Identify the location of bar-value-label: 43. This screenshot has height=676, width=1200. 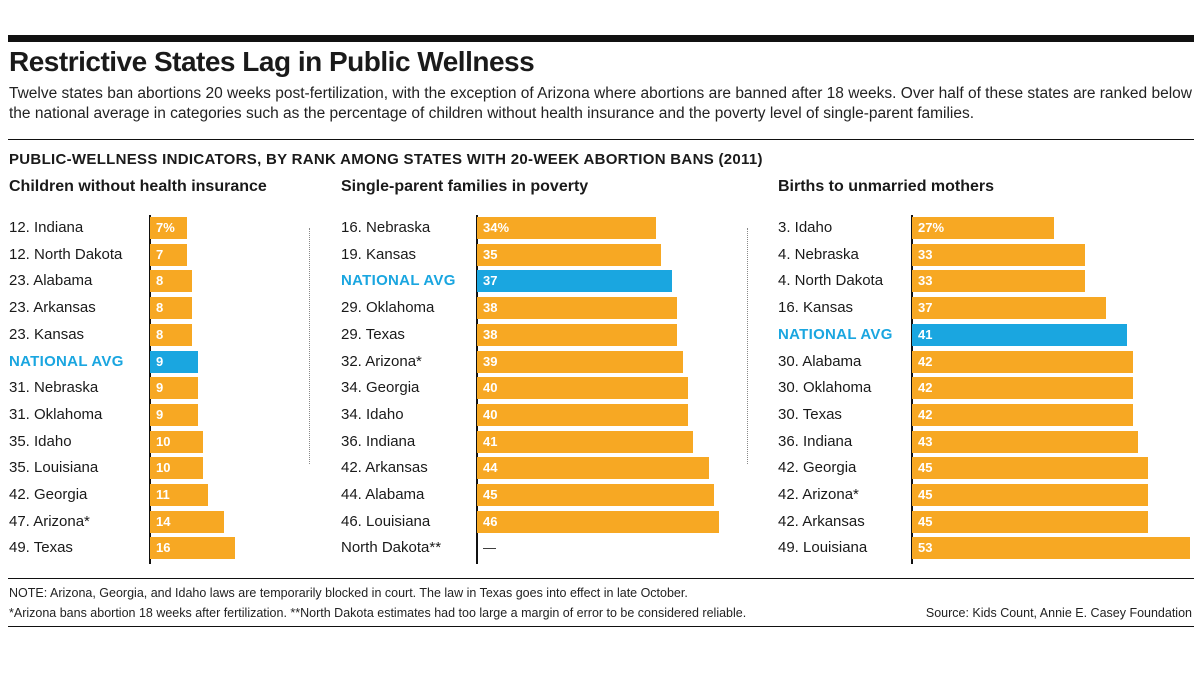
(925, 441).